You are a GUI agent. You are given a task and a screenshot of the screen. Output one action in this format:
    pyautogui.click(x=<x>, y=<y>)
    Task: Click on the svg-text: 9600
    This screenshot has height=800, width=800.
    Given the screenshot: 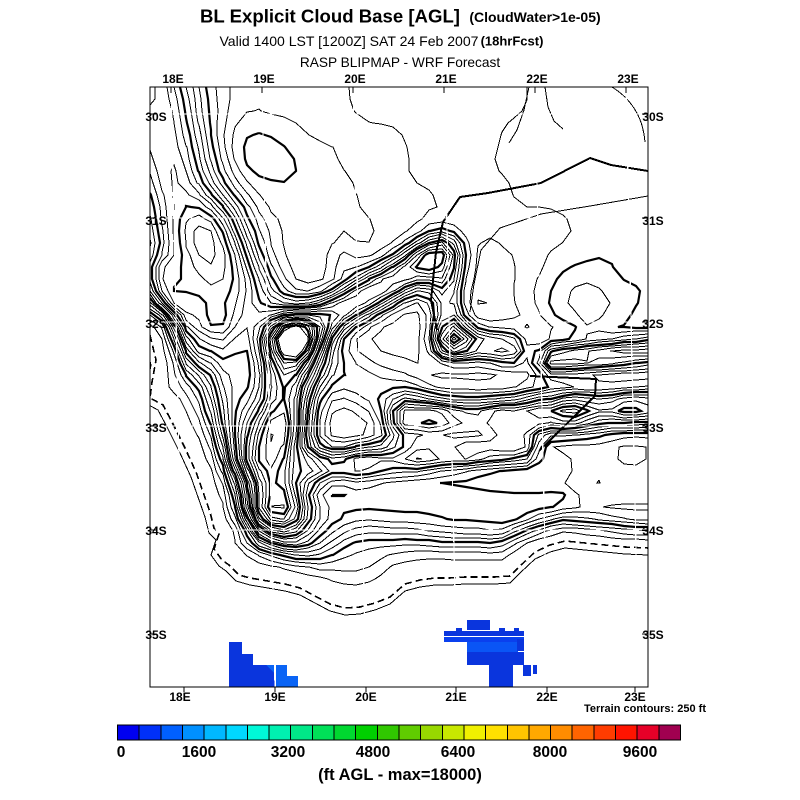 What is the action you would take?
    pyautogui.click(x=640, y=752)
    